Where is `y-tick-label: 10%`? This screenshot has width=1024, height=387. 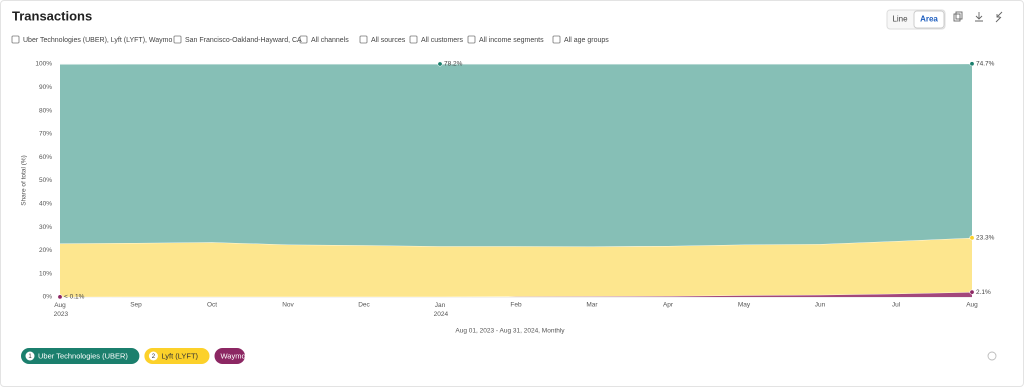
y-tick-label: 10% is located at coordinates (45, 273).